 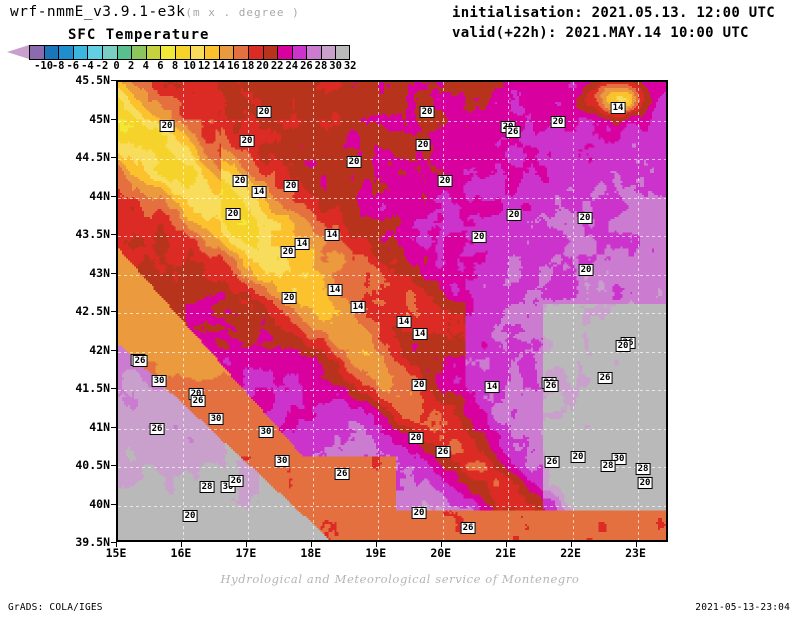 What do you see at coordinates (742, 607) in the screenshot?
I see `generation-timestamp: 2021-05-13-23:04` at bounding box center [742, 607].